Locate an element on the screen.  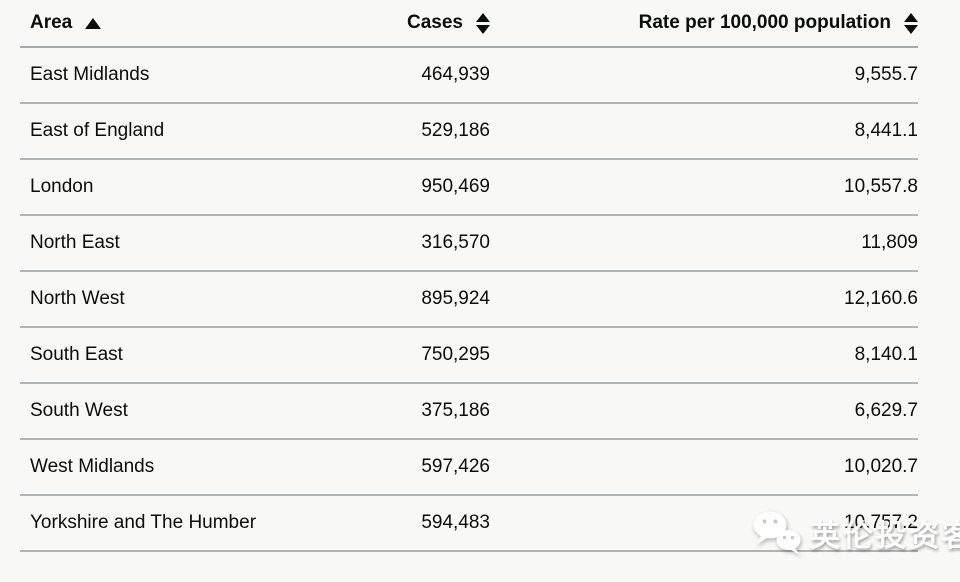
table-row: London 950,469 10,557.8 is located at coordinates (469, 187).